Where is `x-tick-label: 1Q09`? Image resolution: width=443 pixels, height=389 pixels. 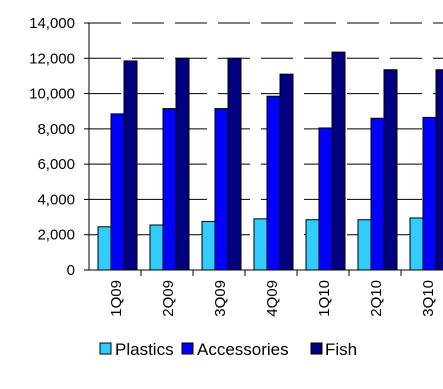 x-tick-label: 1Q09 is located at coordinates (116, 298).